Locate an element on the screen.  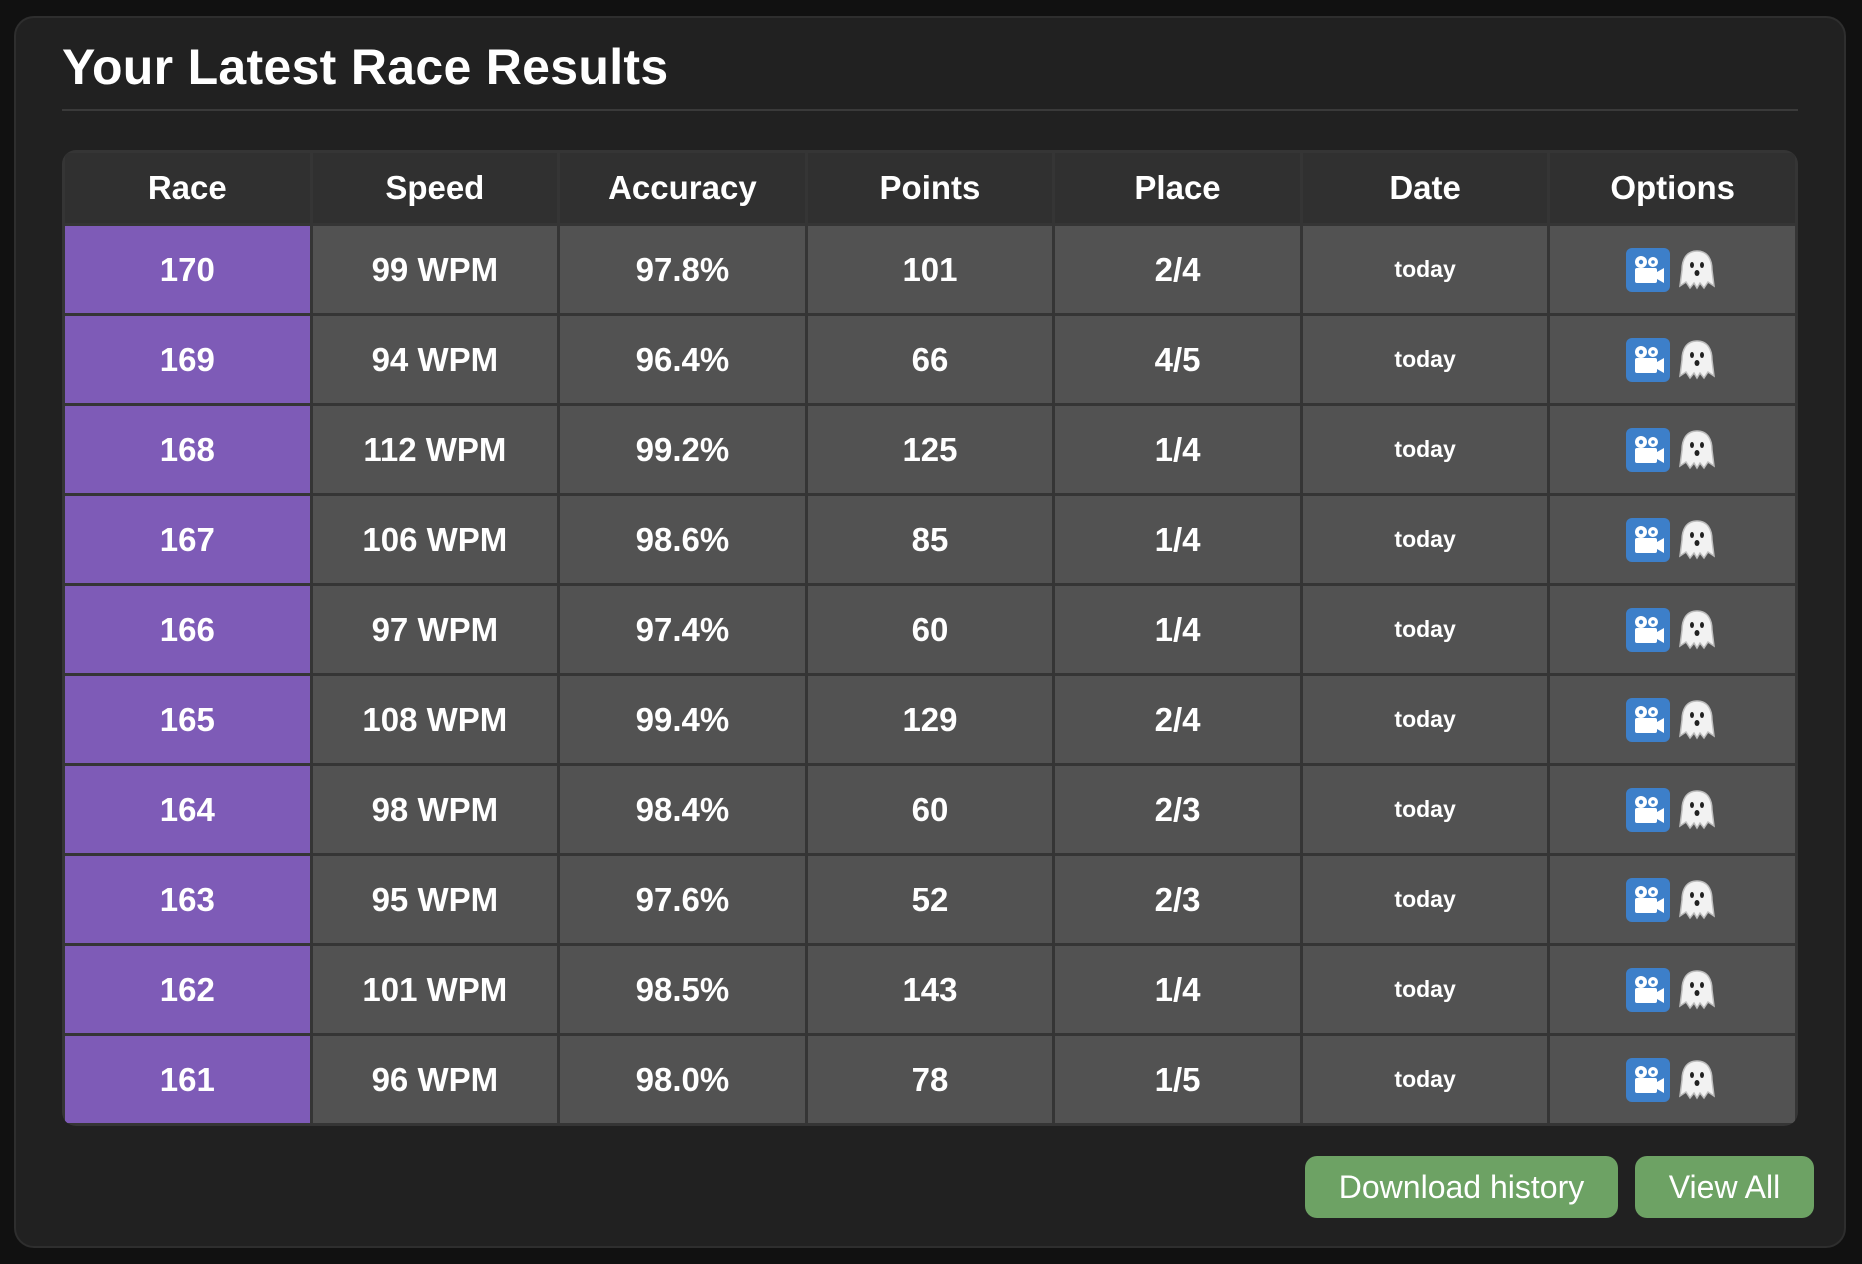
download-history-button: Download history is located at coordinates (1461, 1187).